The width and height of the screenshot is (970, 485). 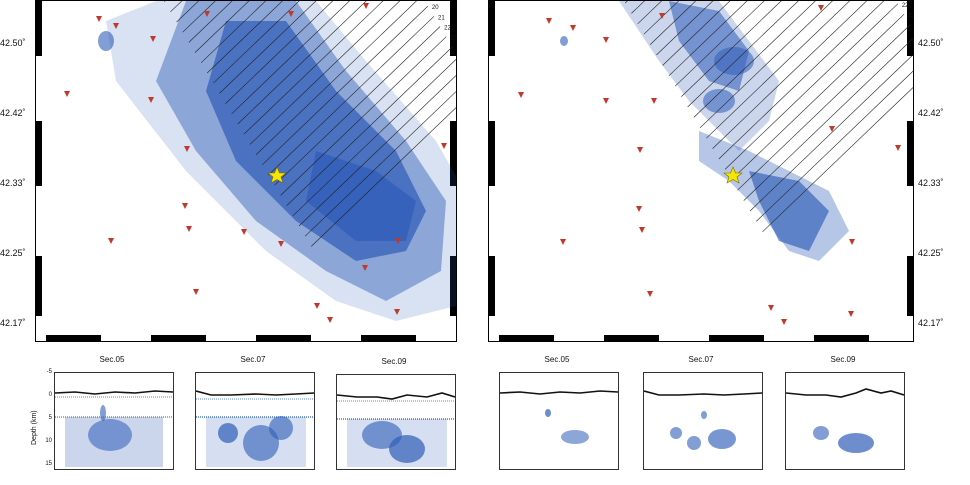 What do you see at coordinates (435, 8) in the screenshot?
I see `profile-line-label: 20` at bounding box center [435, 8].